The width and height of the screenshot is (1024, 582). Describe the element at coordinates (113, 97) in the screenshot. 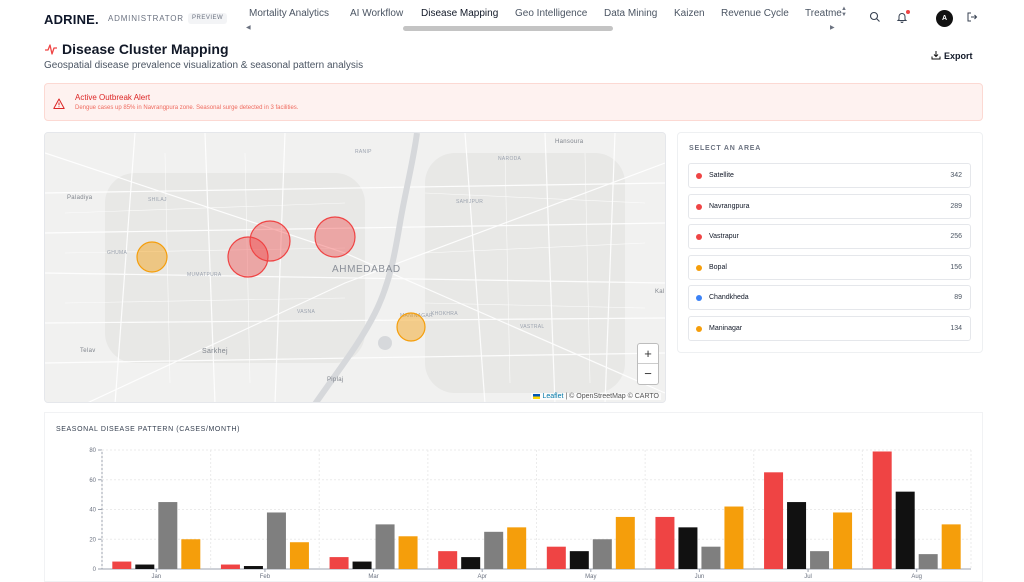

I see `alert-title: Active Outbreak Alert` at that location.